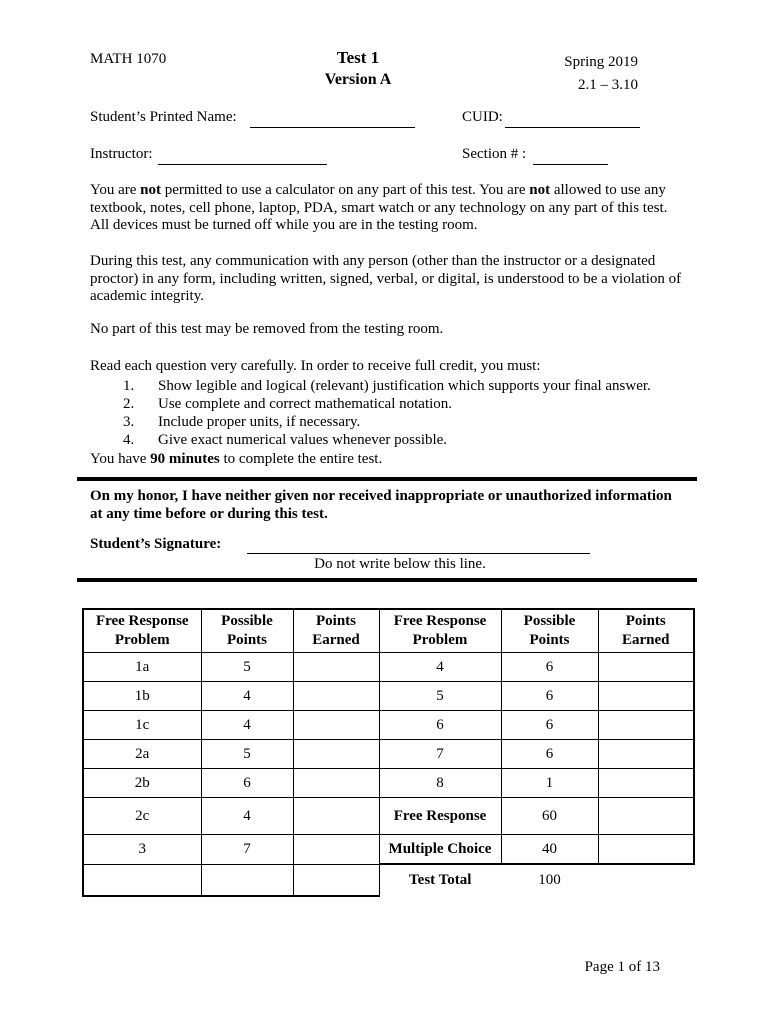 This screenshot has height=1024, width=770. What do you see at coordinates (390, 156) in the screenshot?
I see `instructor-row: Instructor: Section # :` at bounding box center [390, 156].